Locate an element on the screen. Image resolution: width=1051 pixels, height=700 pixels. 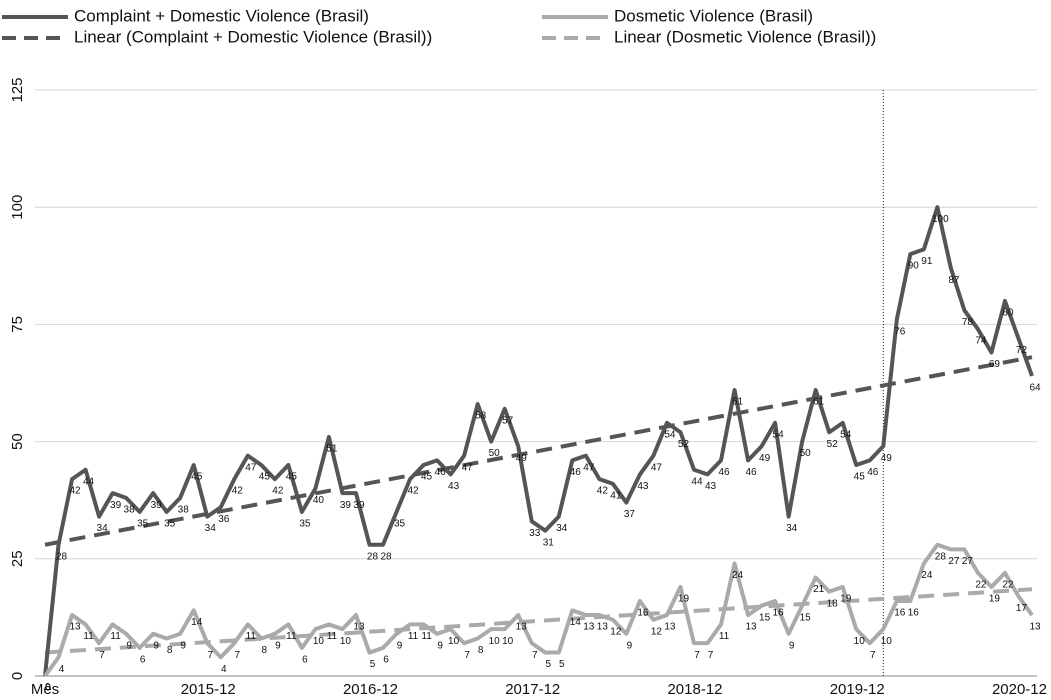
data-label: 69 is located at coordinates (995, 364).